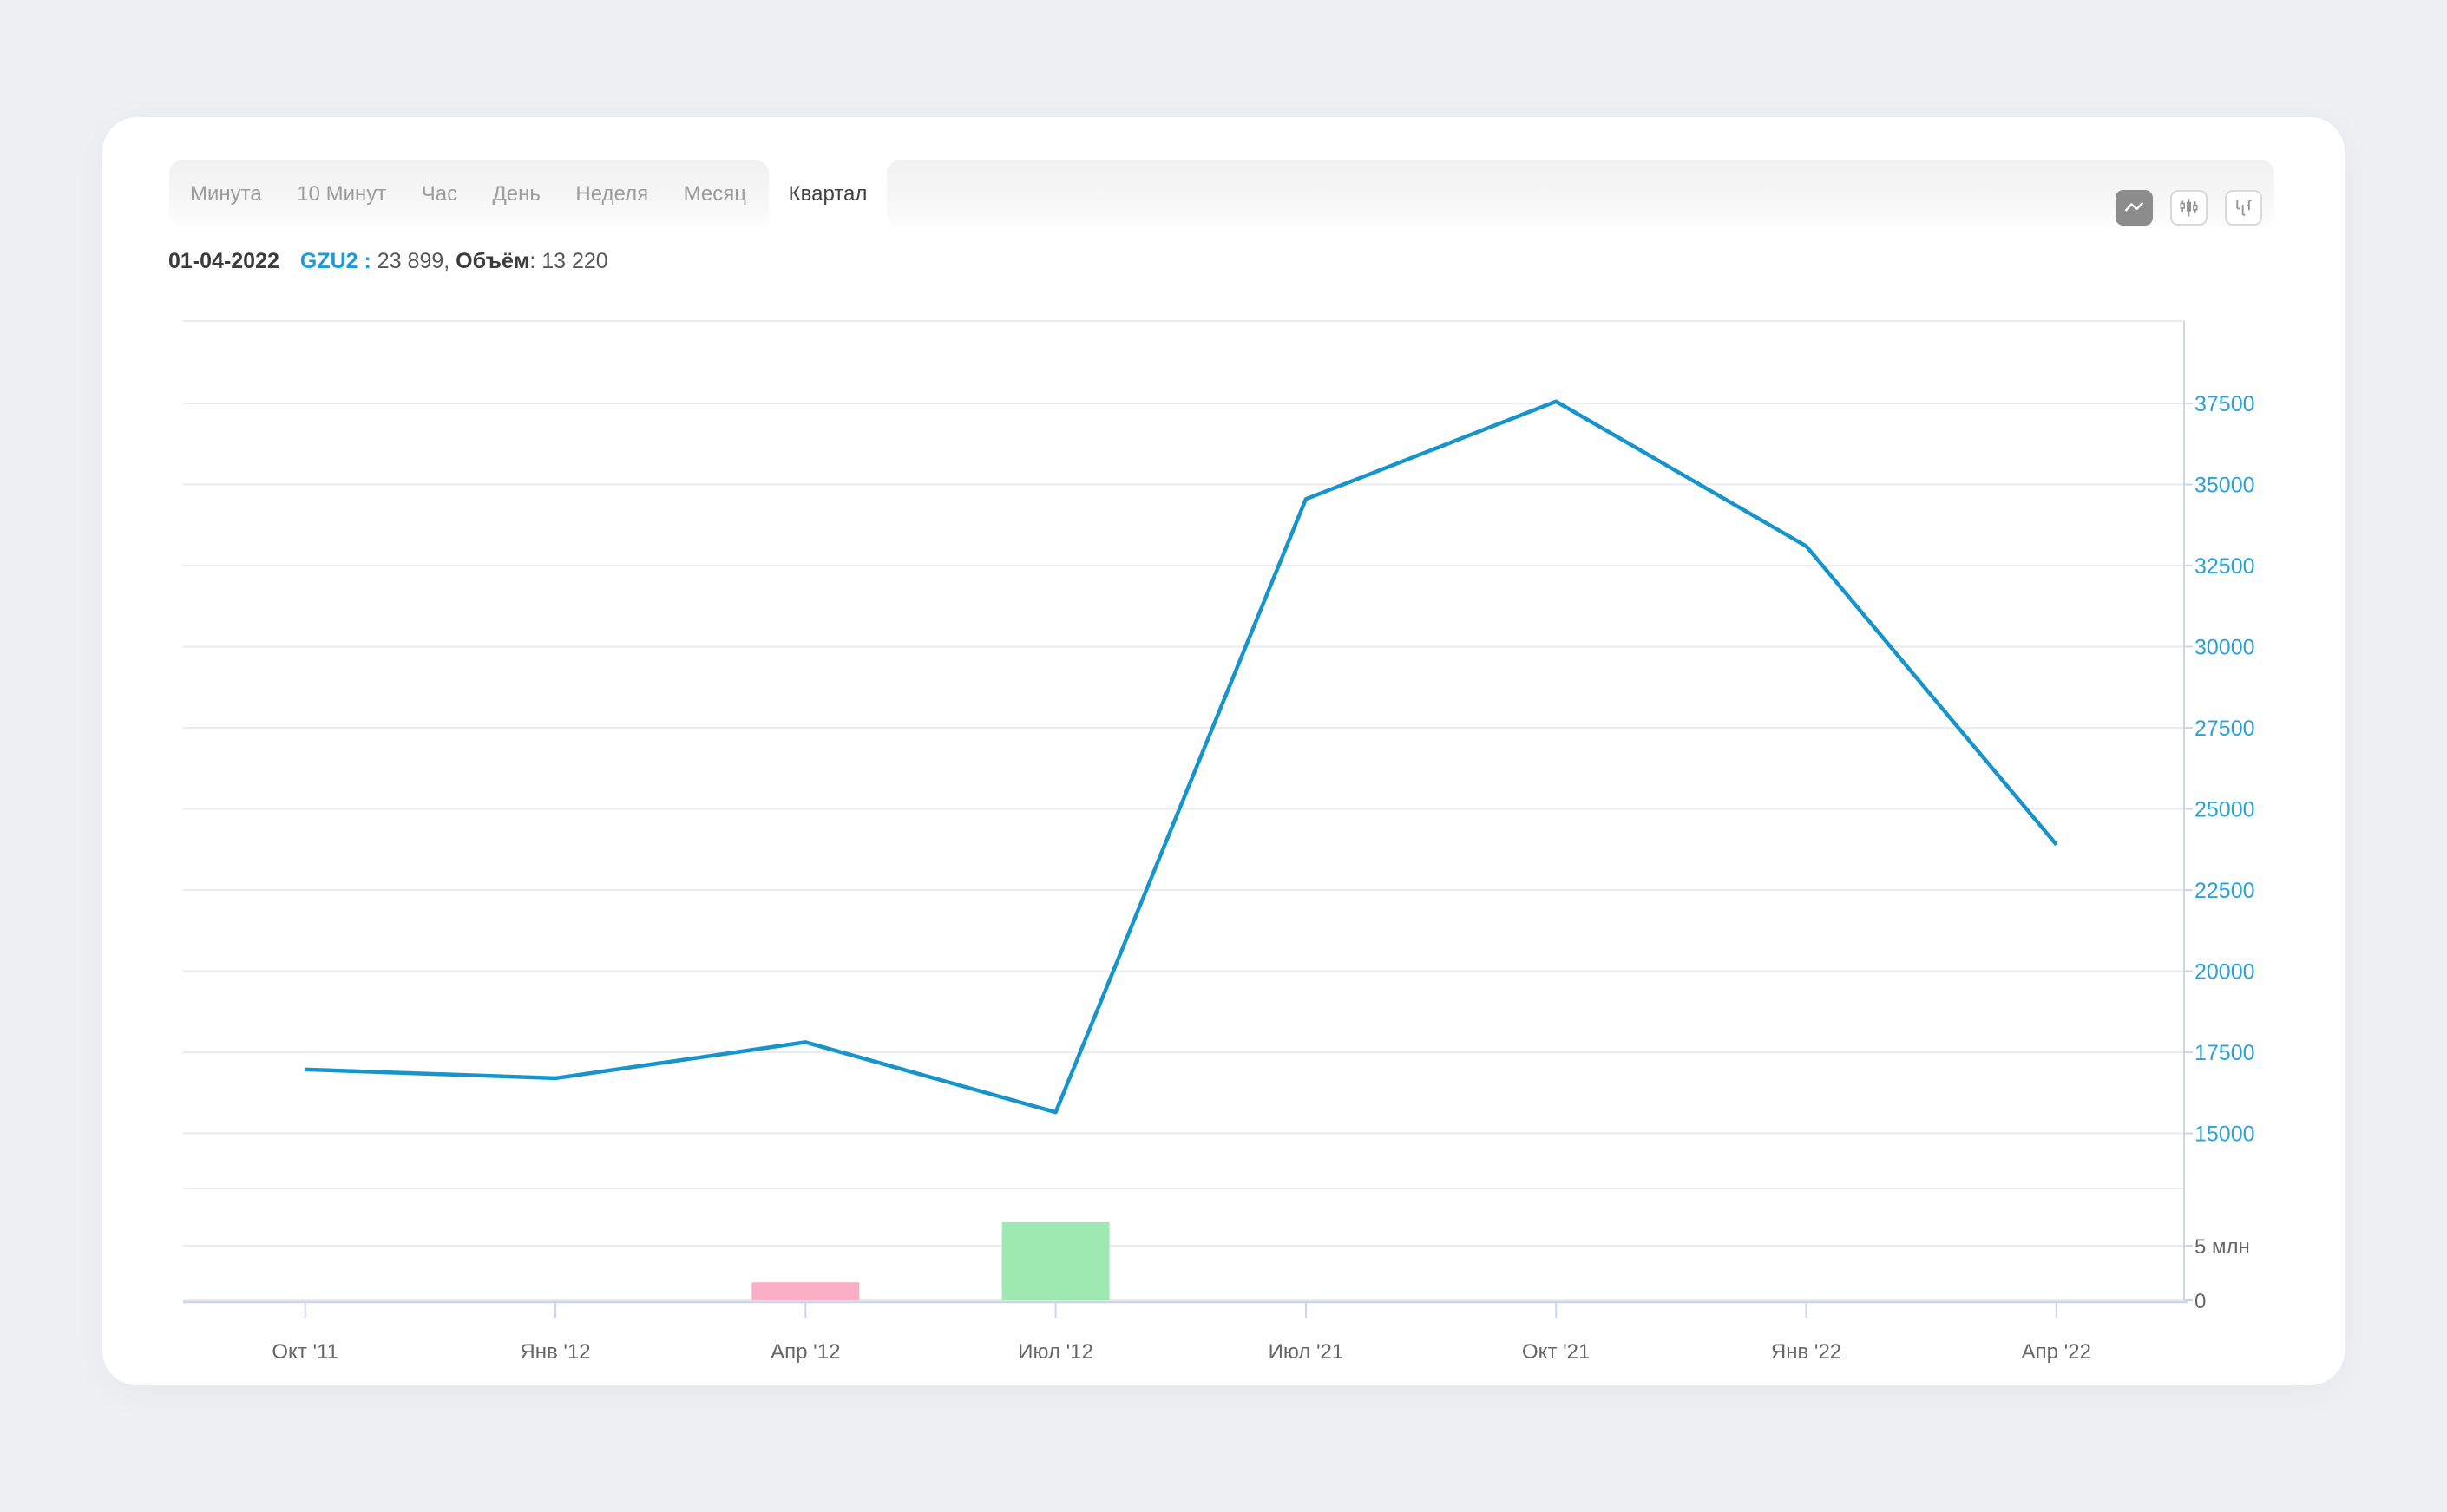 The width and height of the screenshot is (2447, 1512). Describe the element at coordinates (1556, 1352) in the screenshot. I see `svg-text: Окт '21` at that location.